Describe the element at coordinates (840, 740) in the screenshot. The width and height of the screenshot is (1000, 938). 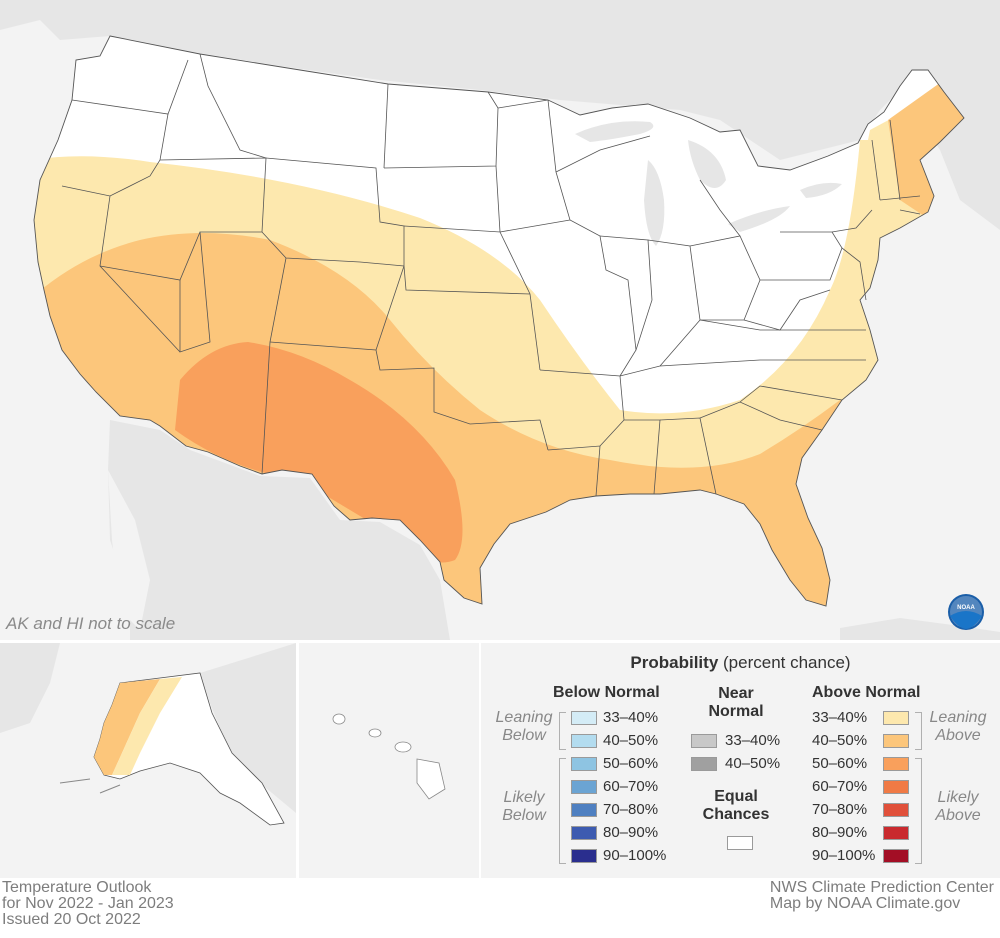
I see `above-label-2: 40–50%` at that location.